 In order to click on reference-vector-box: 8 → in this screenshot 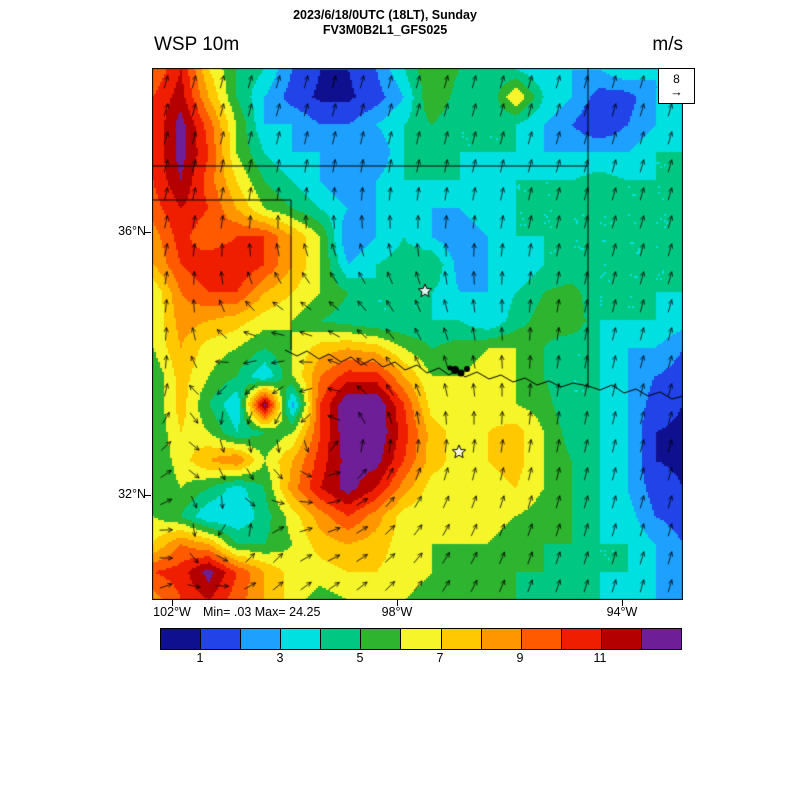, I will do `click(676, 86)`.